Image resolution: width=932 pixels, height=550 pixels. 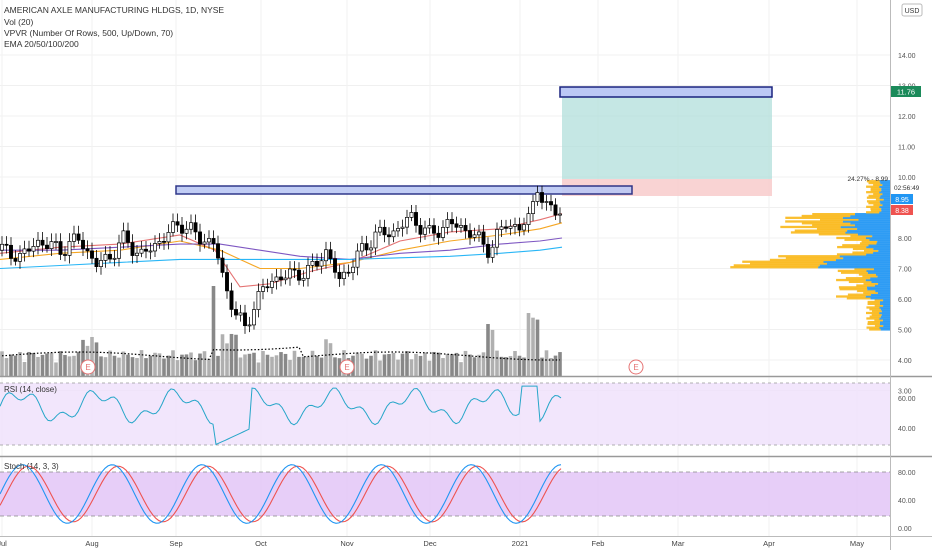 I want to click on target-zone, so click(x=667, y=135).